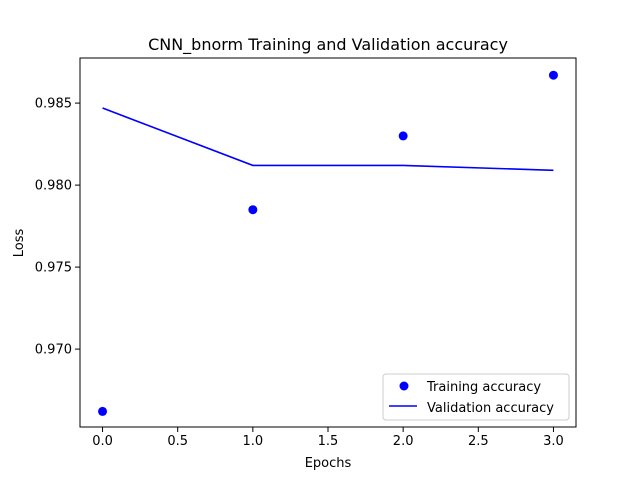  I want to click on x-tick-label: 0.5, so click(177, 441).